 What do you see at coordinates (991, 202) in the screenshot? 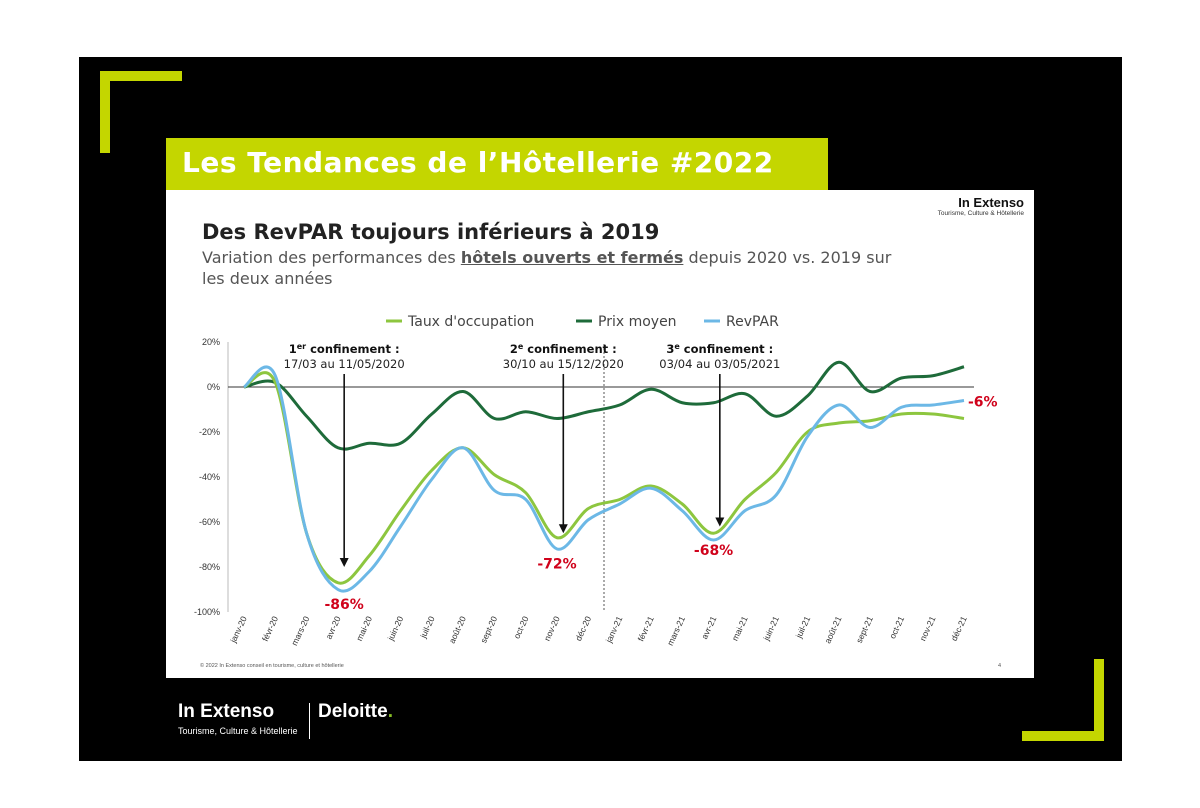
I see `slide-logo-main: In Extenso` at bounding box center [991, 202].